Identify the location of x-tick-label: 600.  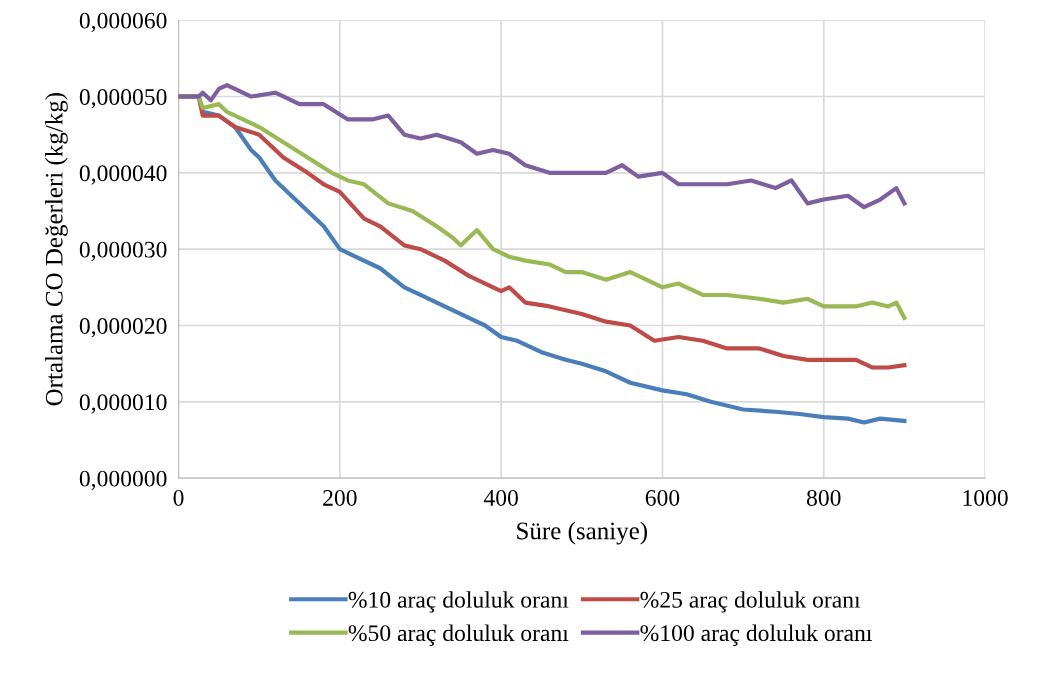
(662, 497).